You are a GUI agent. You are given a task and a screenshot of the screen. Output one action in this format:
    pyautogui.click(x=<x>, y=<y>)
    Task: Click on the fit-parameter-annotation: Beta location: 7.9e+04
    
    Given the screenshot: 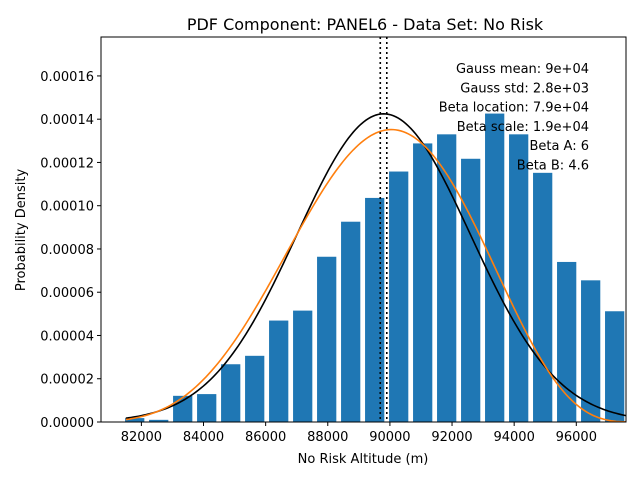 What is the action you would take?
    pyautogui.click(x=514, y=108)
    